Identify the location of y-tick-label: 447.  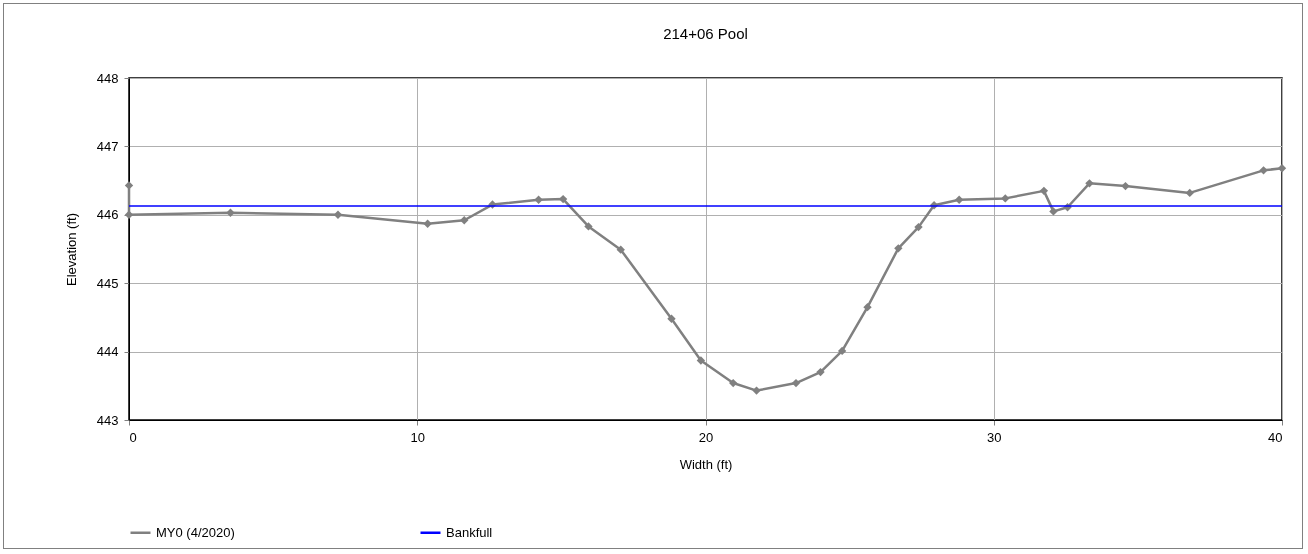
(107, 146).